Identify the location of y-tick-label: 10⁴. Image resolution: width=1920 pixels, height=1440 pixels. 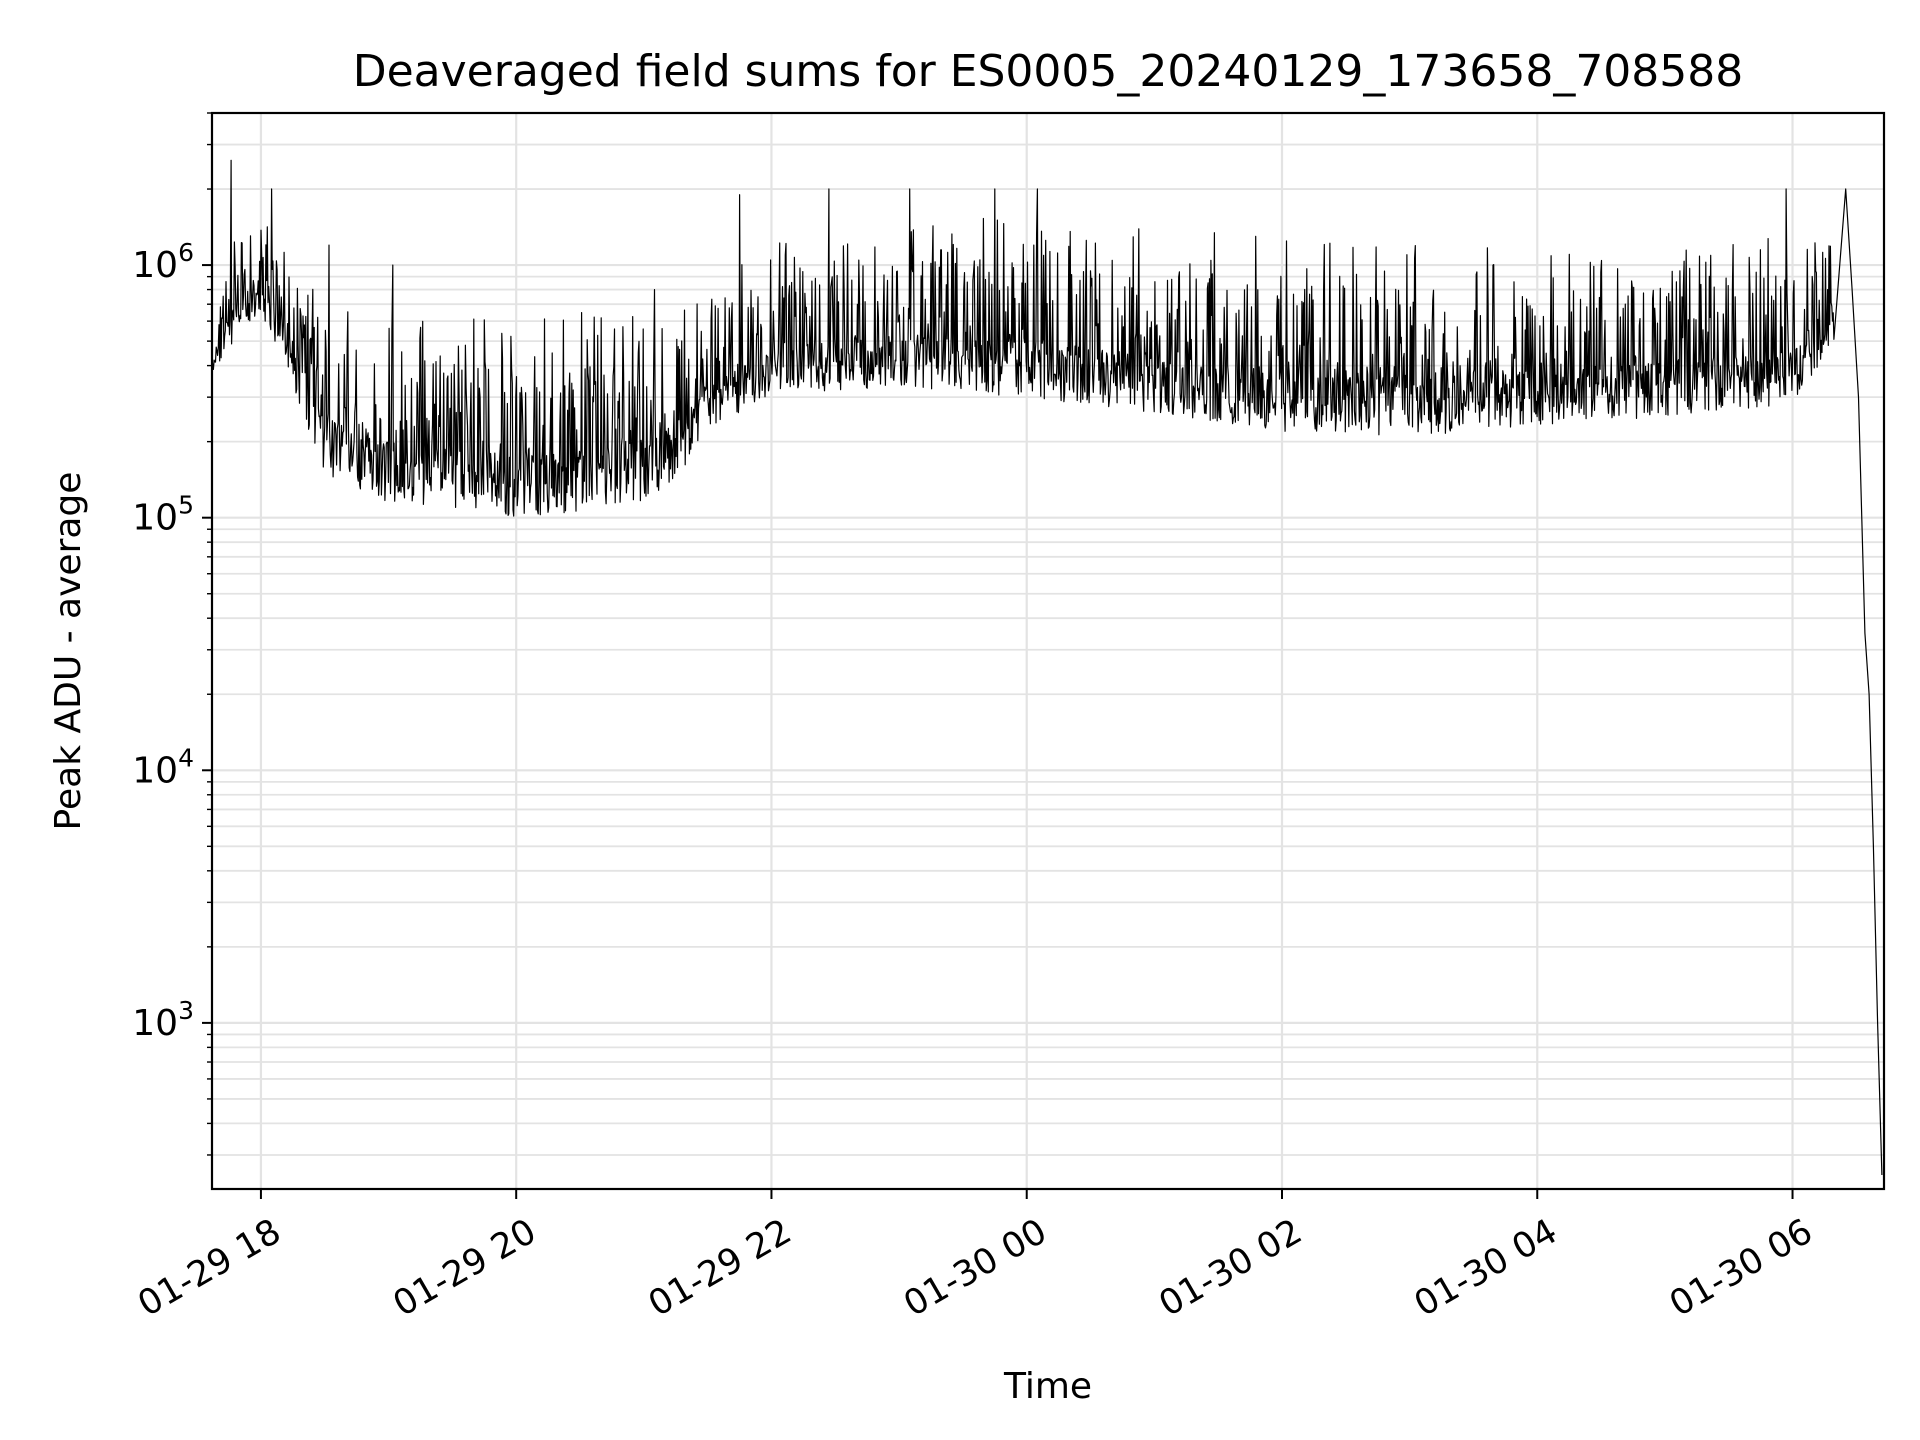
(163, 767).